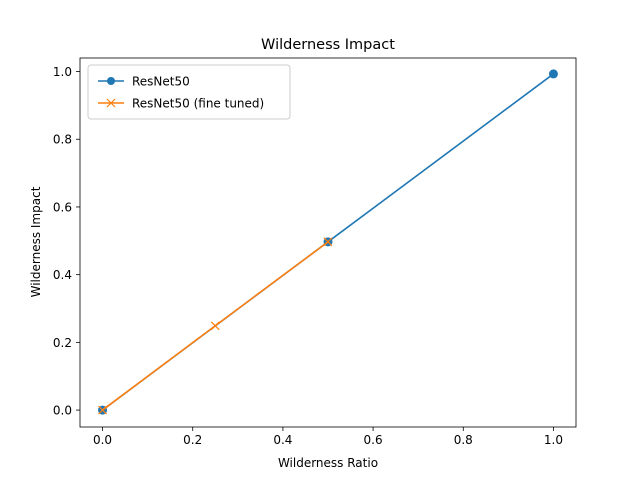 Image resolution: width=640 pixels, height=480 pixels. What do you see at coordinates (36, 241) in the screenshot?
I see `y-axis-label: Wilderness Impact` at bounding box center [36, 241].